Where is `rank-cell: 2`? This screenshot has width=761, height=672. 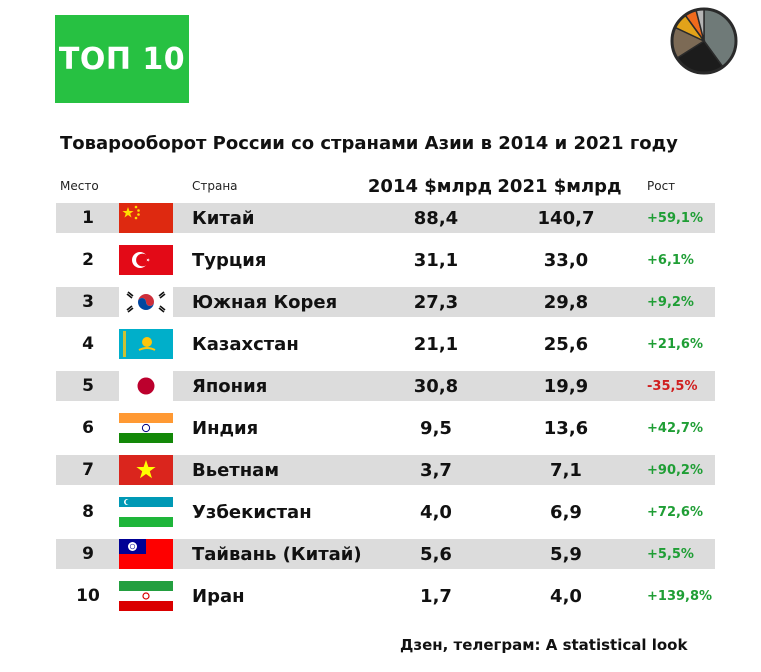
rank-cell: 2 is located at coordinates (88, 260).